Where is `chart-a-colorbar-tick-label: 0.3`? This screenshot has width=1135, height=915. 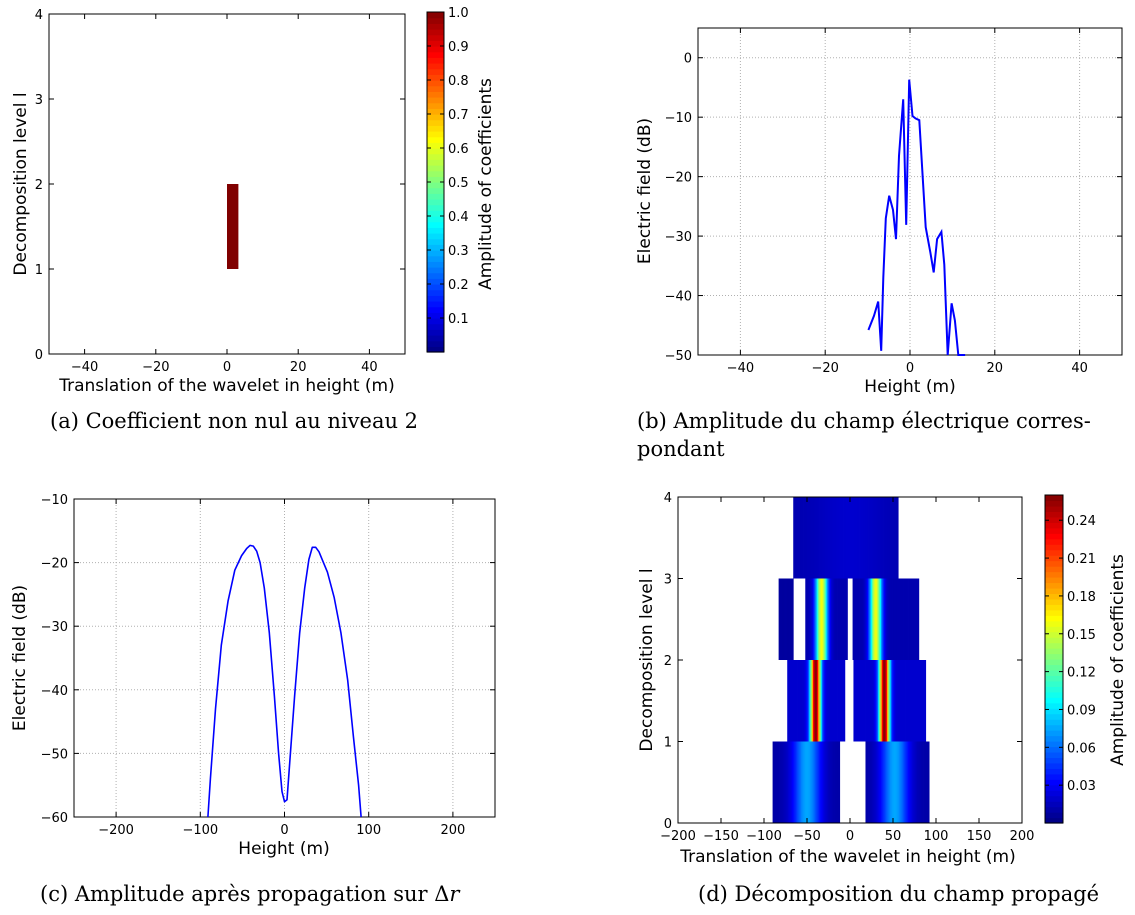 chart-a-colorbar-tick-label: 0.3 is located at coordinates (458, 251).